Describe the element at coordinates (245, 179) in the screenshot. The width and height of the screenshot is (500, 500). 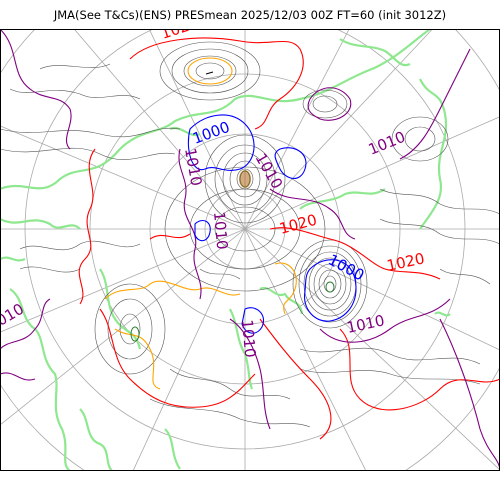
I see `low-core-fill` at that location.